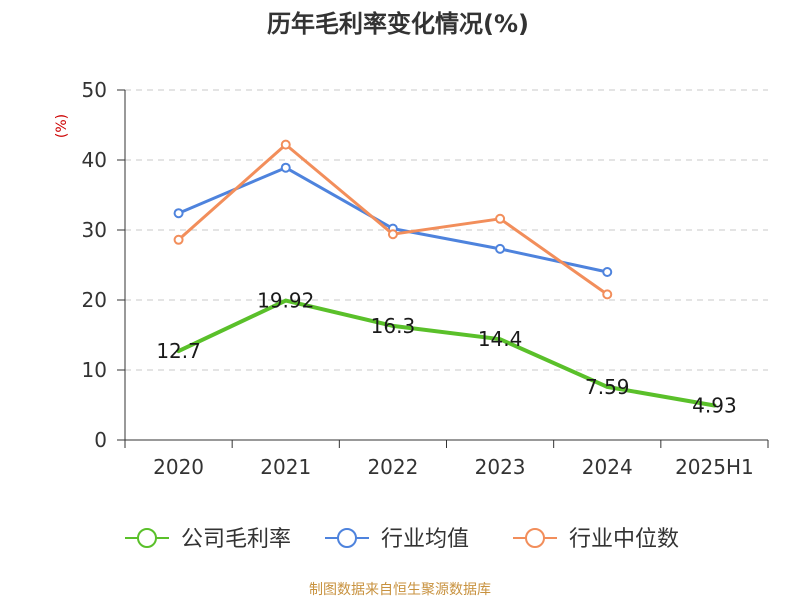  What do you see at coordinates (398, 24) in the screenshot?
I see `chart-title: 历年毛利率变化情况(%)` at bounding box center [398, 24].